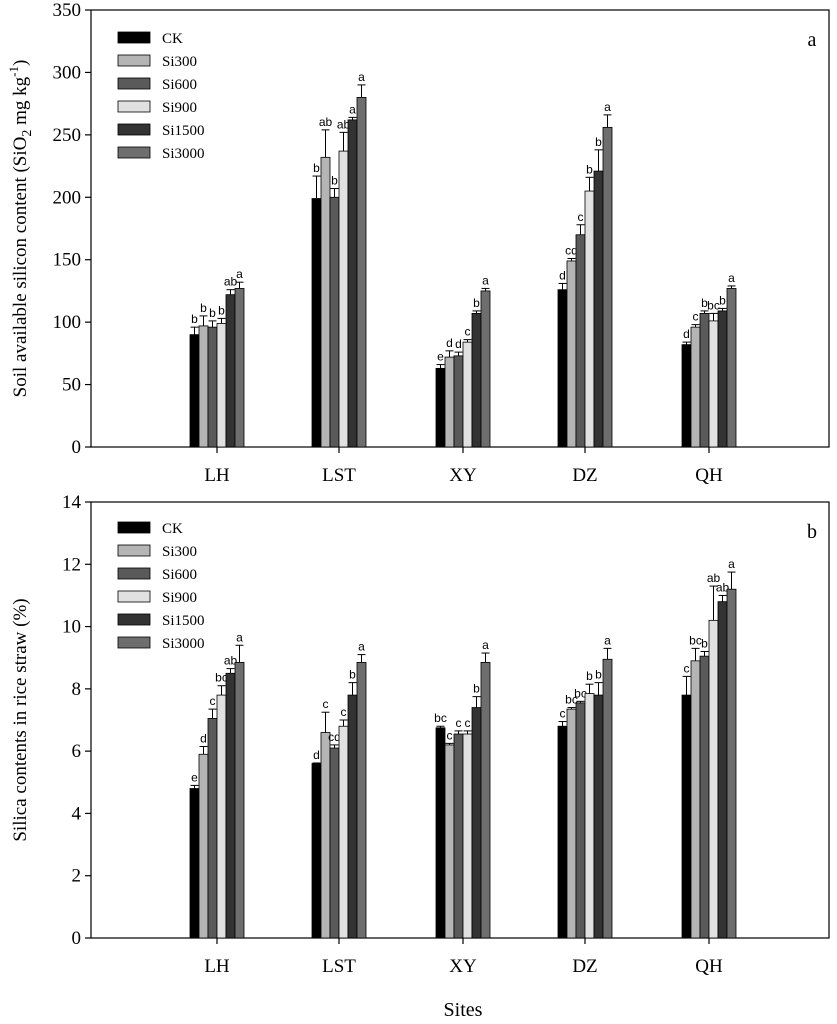  Describe the element at coordinates (172, 39) in the screenshot. I see `legend-label: CK` at that location.